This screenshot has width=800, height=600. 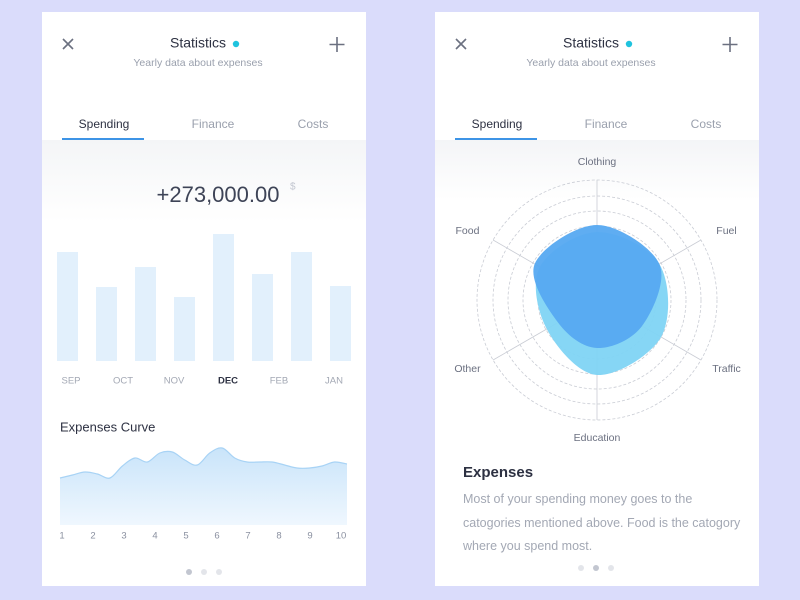 I want to click on bar-label: SEP, so click(x=70, y=381).